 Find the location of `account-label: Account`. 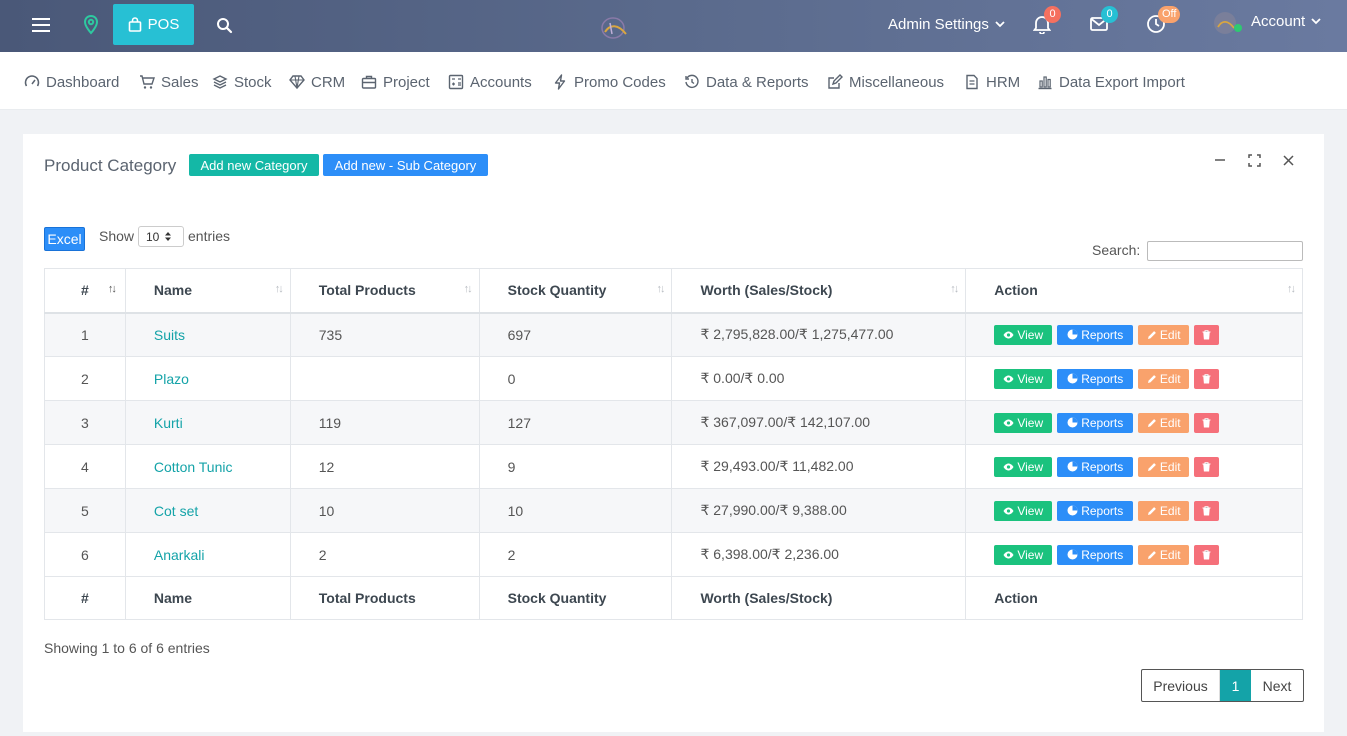

account-label: Account is located at coordinates (1278, 21).